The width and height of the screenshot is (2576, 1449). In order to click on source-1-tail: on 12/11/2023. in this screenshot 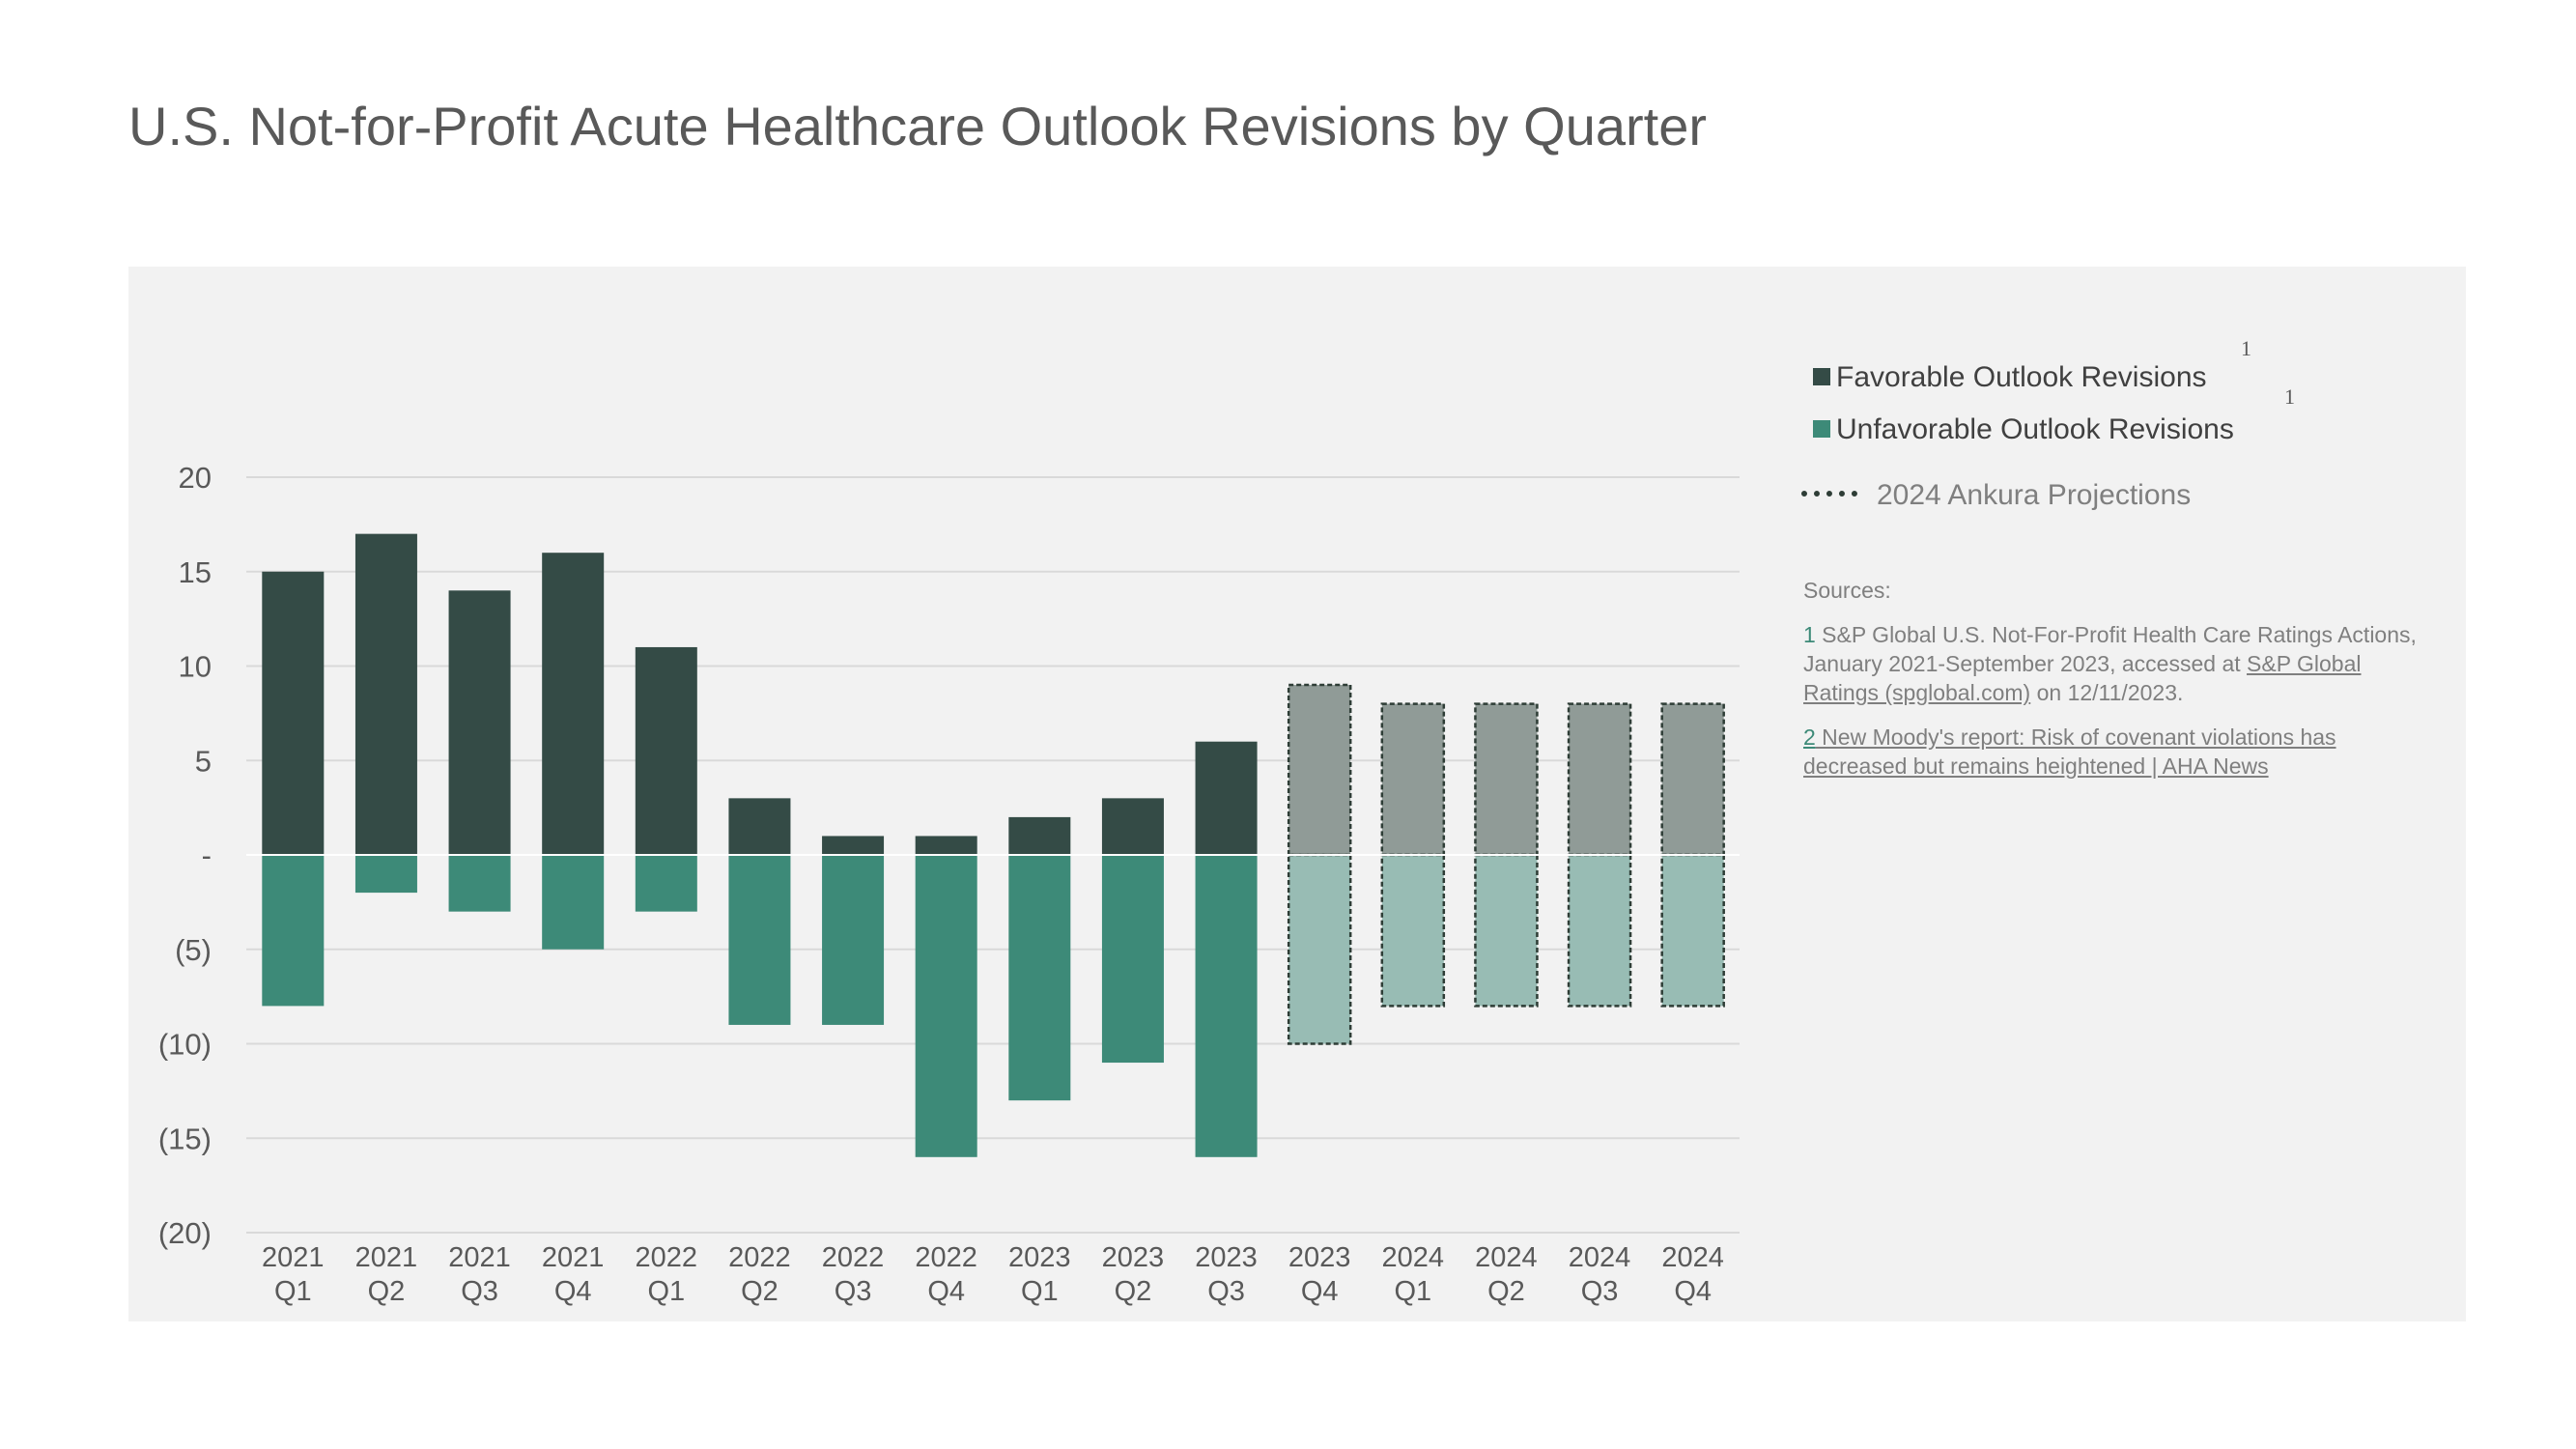, I will do `click(2107, 692)`.